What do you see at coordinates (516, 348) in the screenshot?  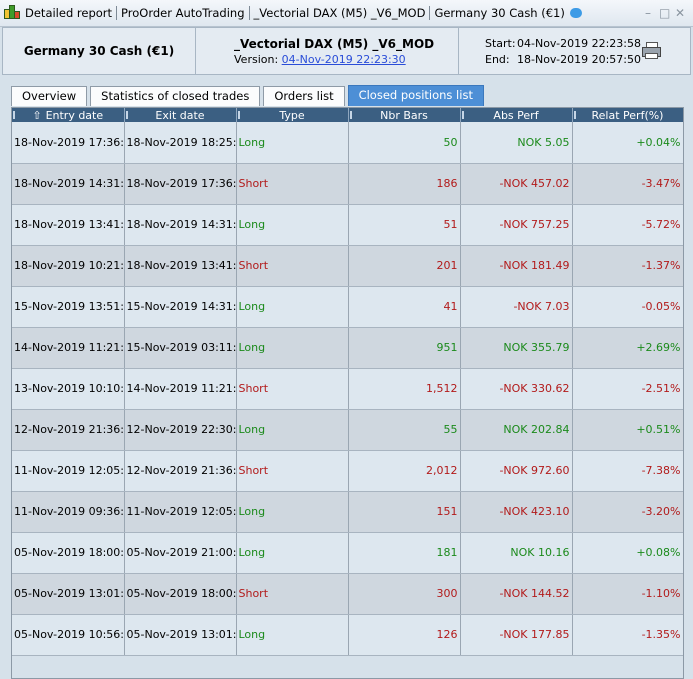 I see `abs-perf-cell: NOK 355.79` at bounding box center [516, 348].